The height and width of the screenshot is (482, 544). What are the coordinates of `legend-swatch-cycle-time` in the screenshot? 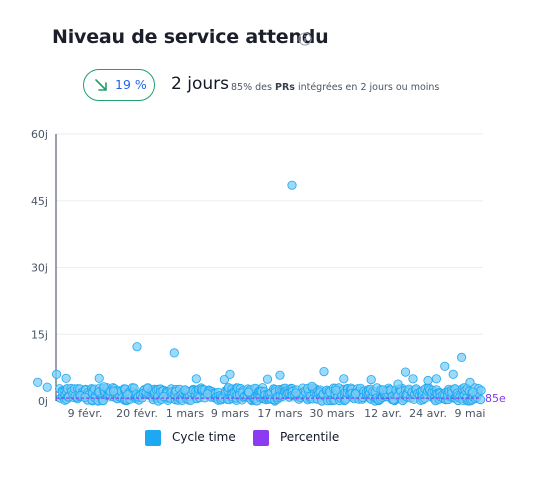 It's located at (153, 438).